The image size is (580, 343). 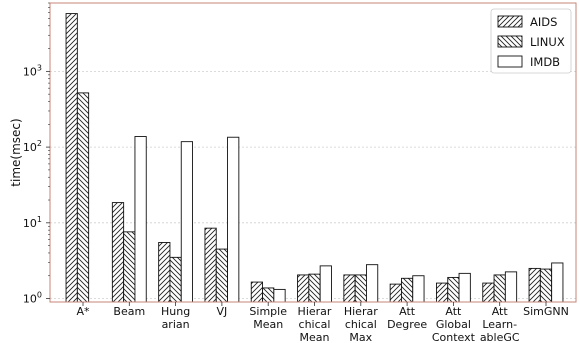 I want to click on y-tick-exponent: 1, so click(x=39, y=219).